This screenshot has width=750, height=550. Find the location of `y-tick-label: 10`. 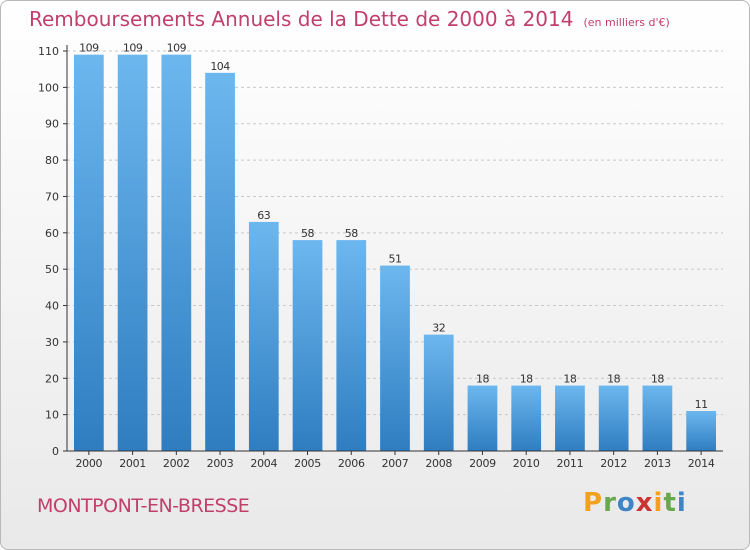

y-tick-label: 10 is located at coordinates (52, 415).